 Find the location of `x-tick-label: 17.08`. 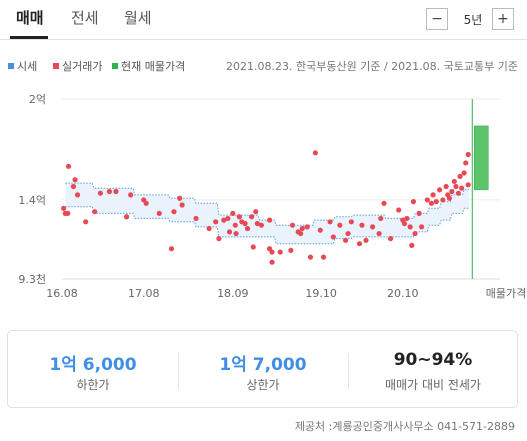

x-tick-label: 17.08 is located at coordinates (144, 293).